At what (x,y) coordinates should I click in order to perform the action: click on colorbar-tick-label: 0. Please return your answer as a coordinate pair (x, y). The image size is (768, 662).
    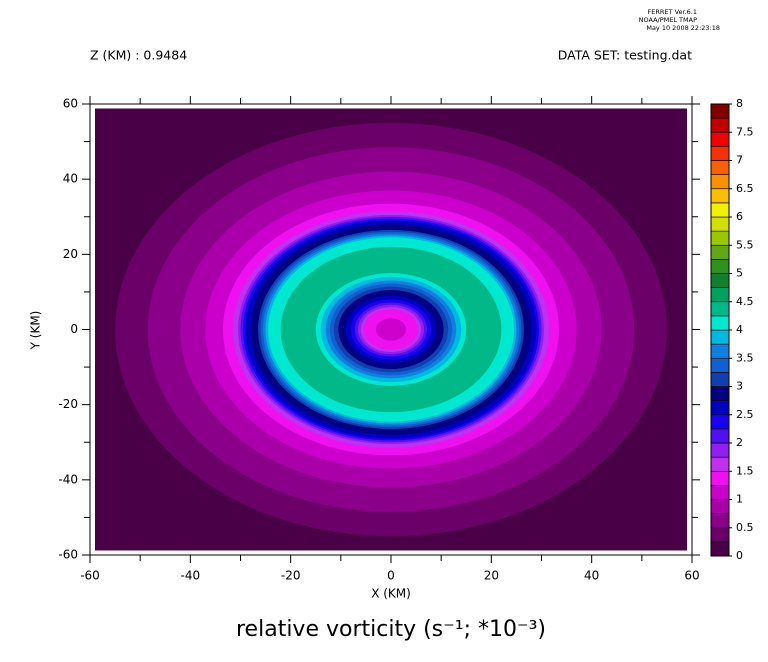
    Looking at the image, I should click on (739, 555).